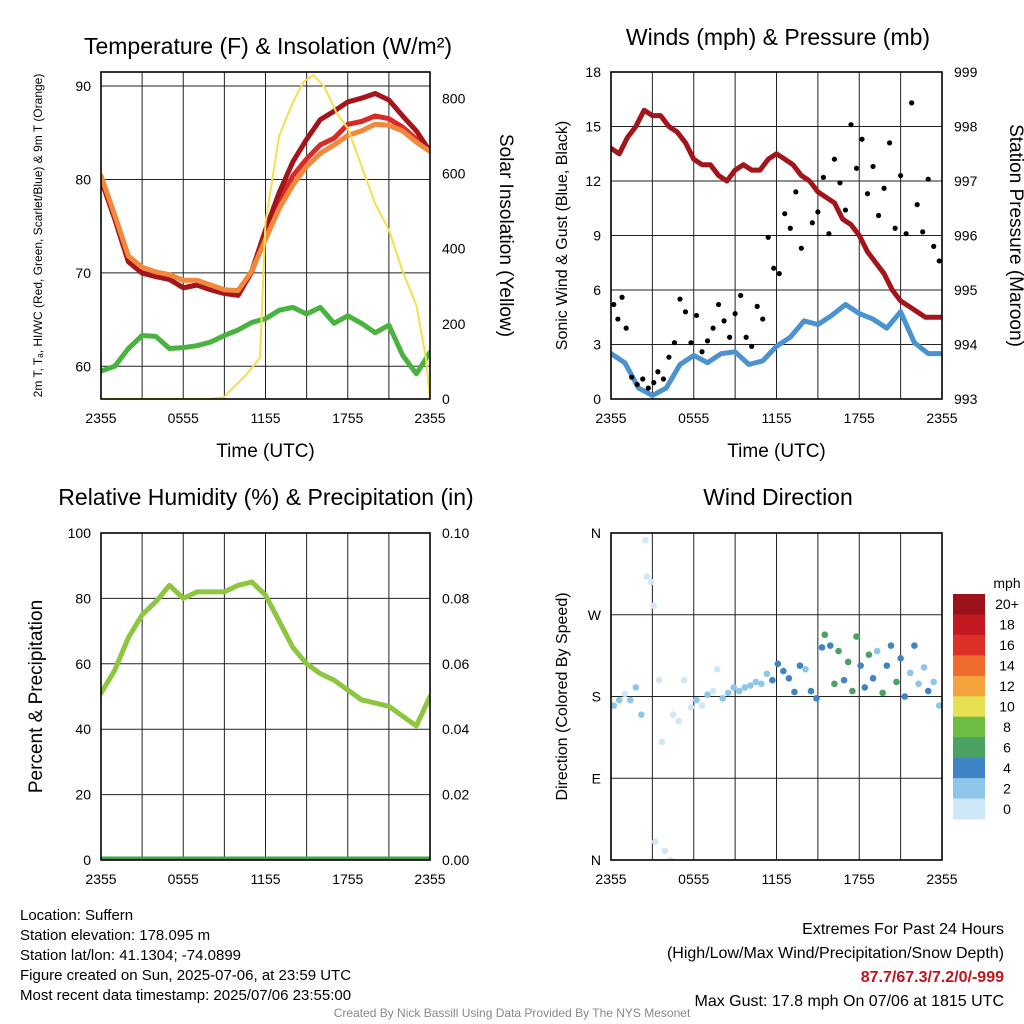 This screenshot has width=1024, height=1024. I want to click on y-tick-label: W, so click(595, 615).